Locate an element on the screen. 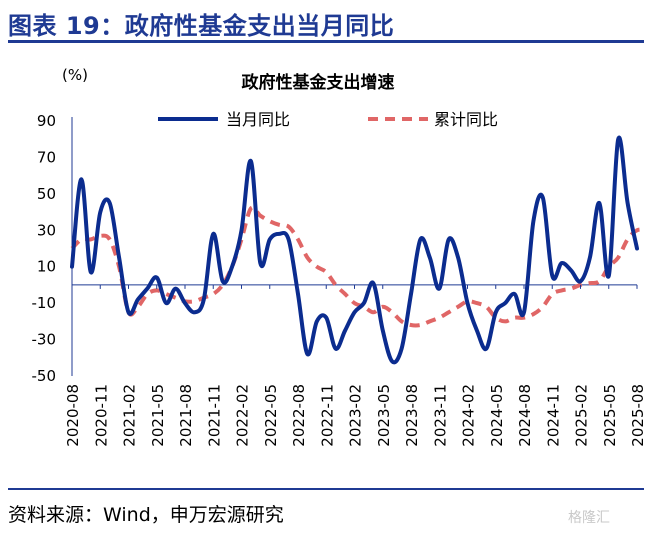 The height and width of the screenshot is (536, 653). x-tick-label: 2020-11 is located at coordinates (101, 415).